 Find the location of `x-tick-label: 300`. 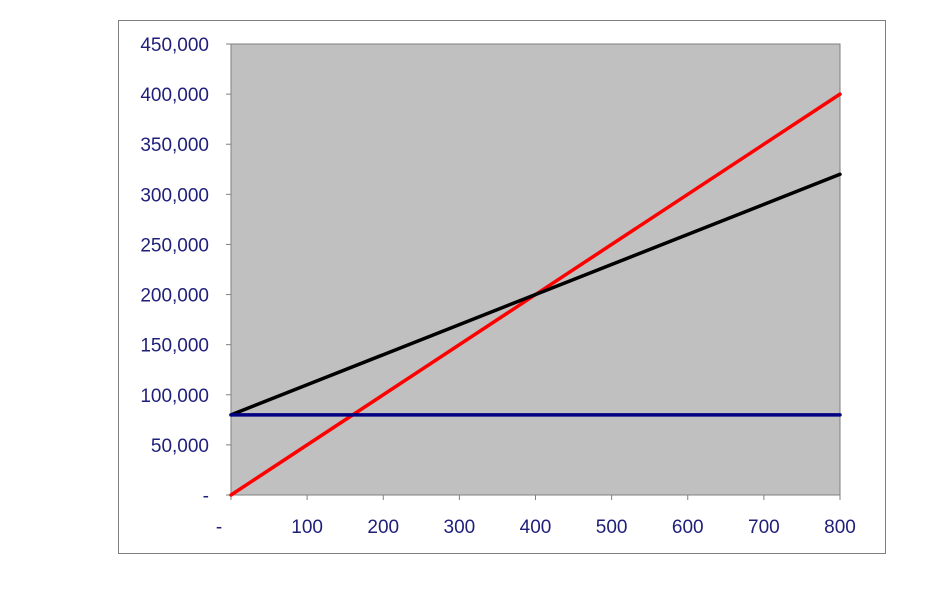

x-tick-label: 300 is located at coordinates (460, 527).